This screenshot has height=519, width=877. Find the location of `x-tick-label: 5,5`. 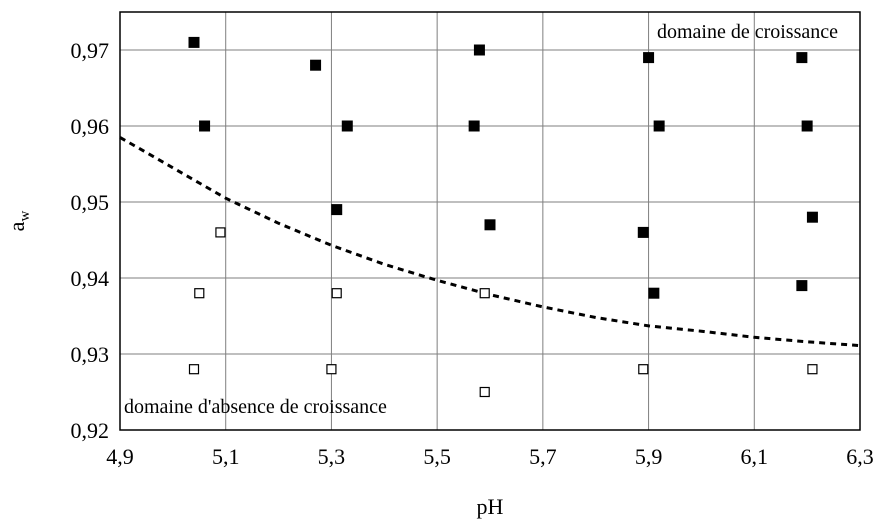

x-tick-label: 5,5 is located at coordinates (437, 456).